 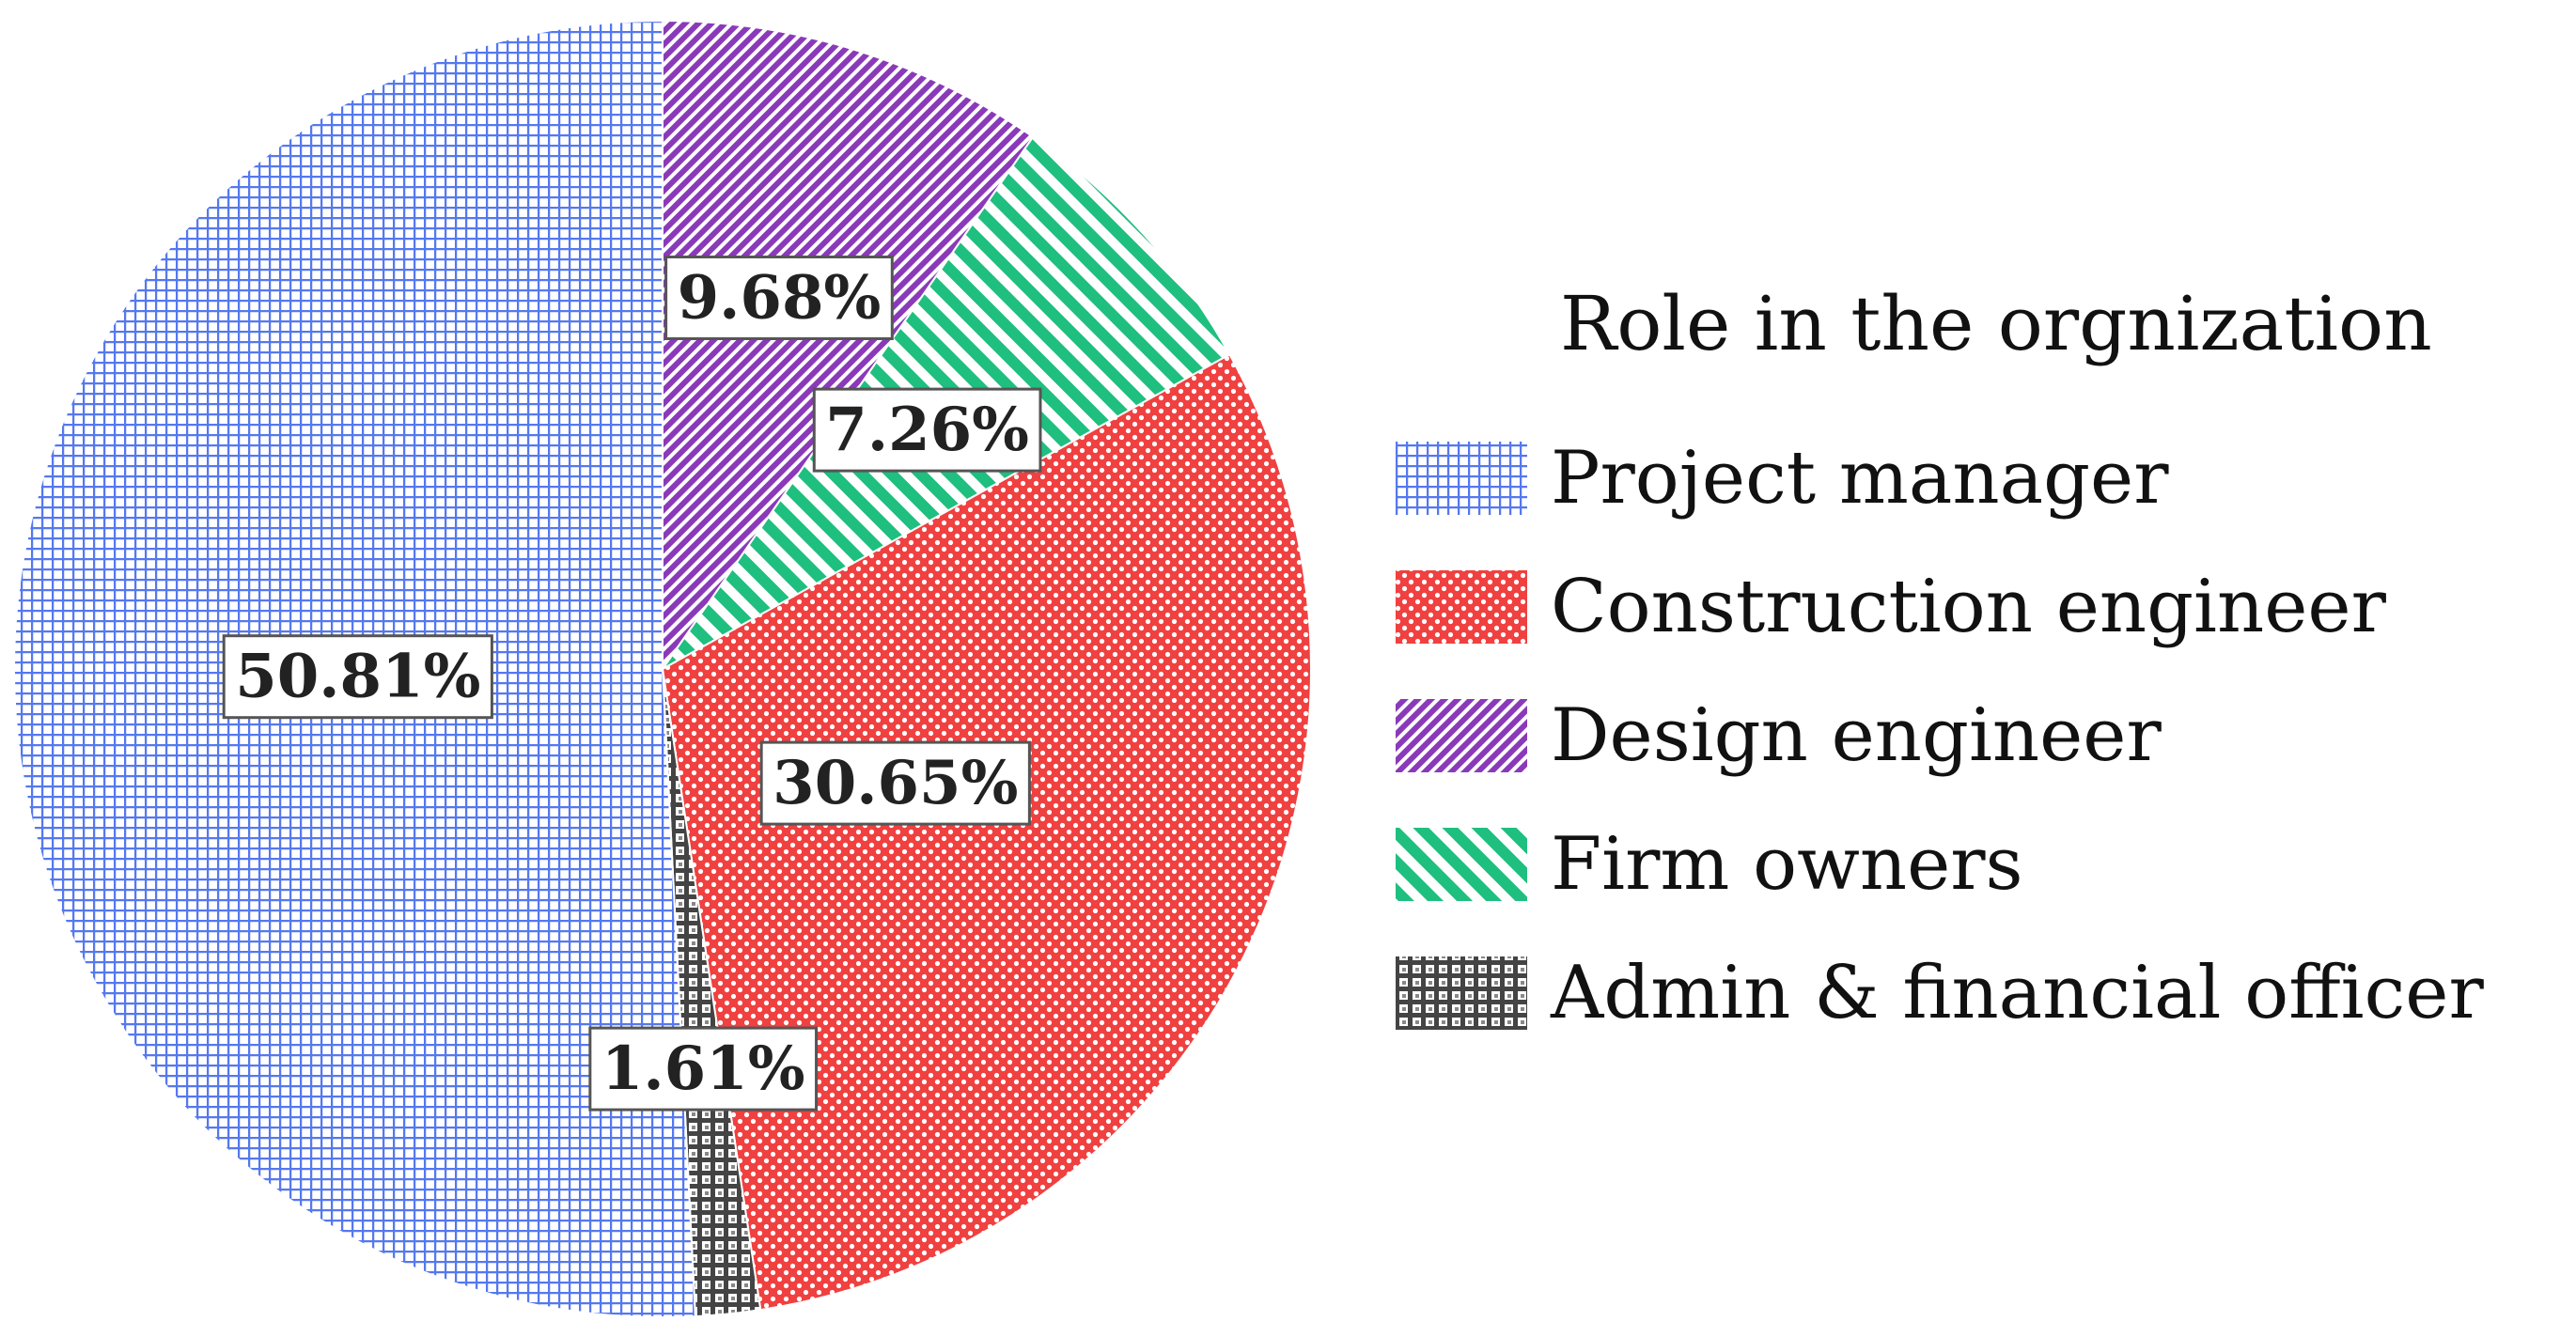 What do you see at coordinates (1860, 478) in the screenshot?
I see `legend-label: Project manager` at bounding box center [1860, 478].